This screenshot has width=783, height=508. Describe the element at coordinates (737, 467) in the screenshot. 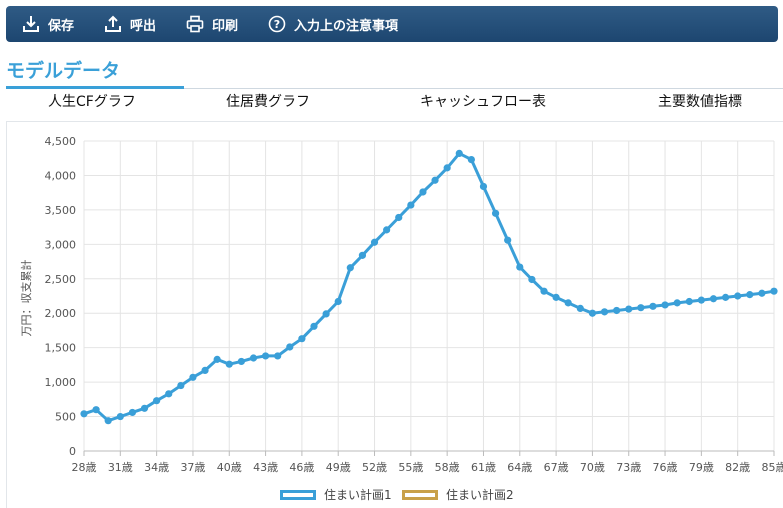

I see `x-tick-label: 82歳` at that location.